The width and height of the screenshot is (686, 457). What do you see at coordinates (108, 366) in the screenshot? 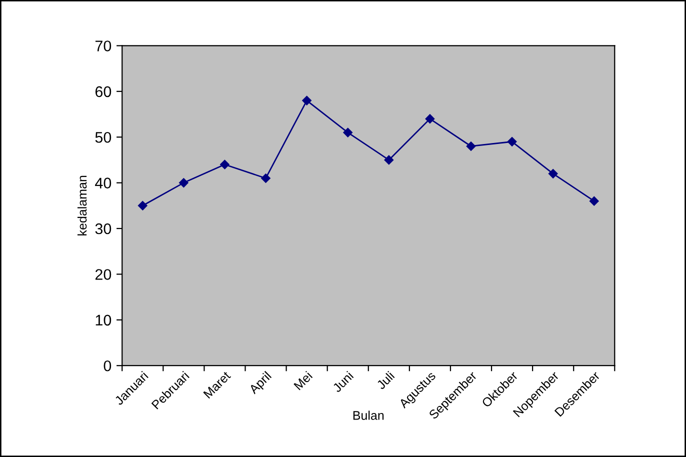
I see `y-tick-label: 0` at bounding box center [108, 366].